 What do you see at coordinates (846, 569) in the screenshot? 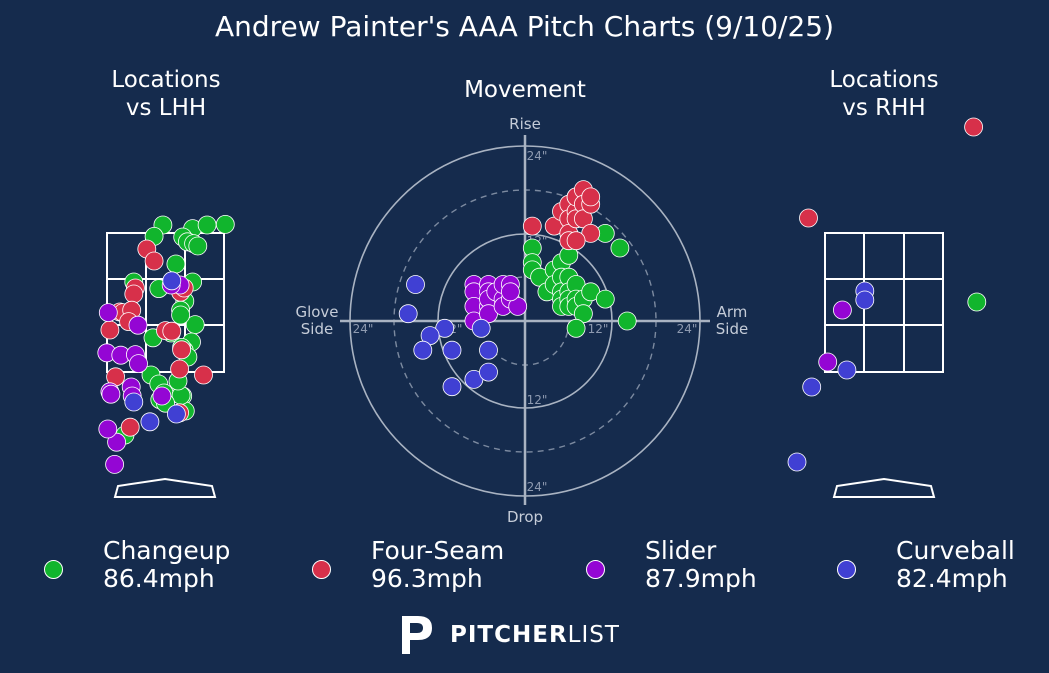
I see `legend-curveball-marker` at bounding box center [846, 569].